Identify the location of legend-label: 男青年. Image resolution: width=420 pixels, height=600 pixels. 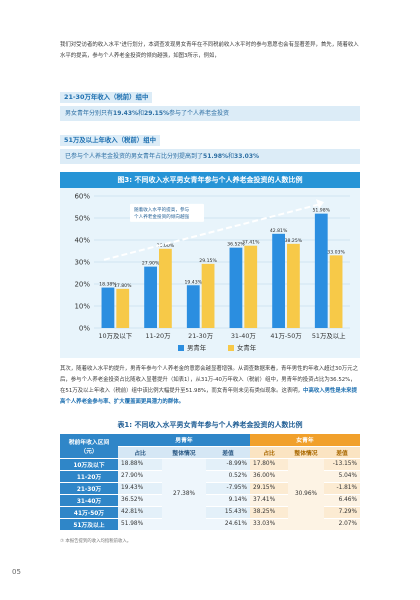
(197, 347).